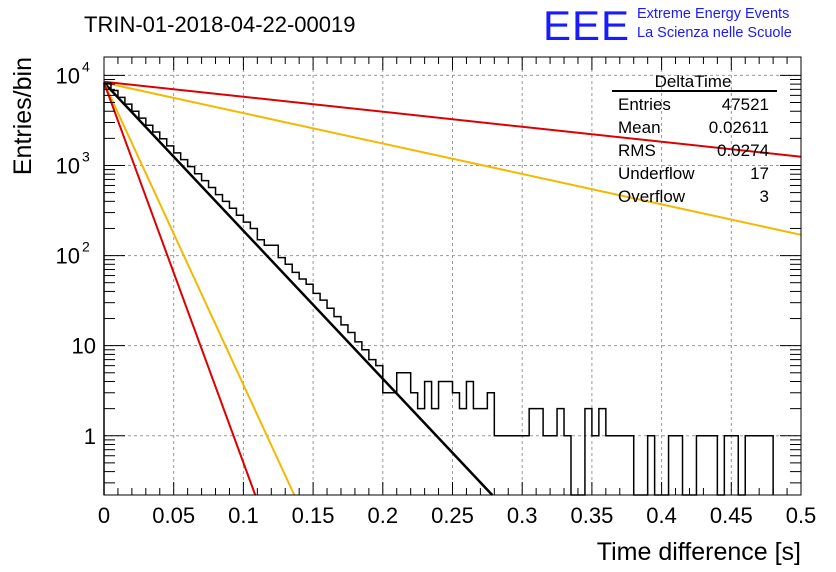 The image size is (836, 572). What do you see at coordinates (739, 127) in the screenshot?
I see `stats-value-mean: 0.02611` at bounding box center [739, 127].